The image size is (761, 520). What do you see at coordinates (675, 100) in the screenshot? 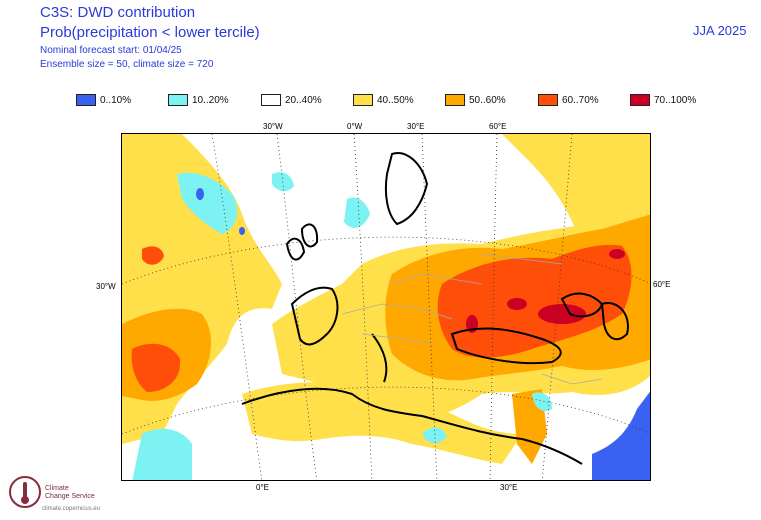
I see `legend-label: 70..100%` at bounding box center [675, 100].